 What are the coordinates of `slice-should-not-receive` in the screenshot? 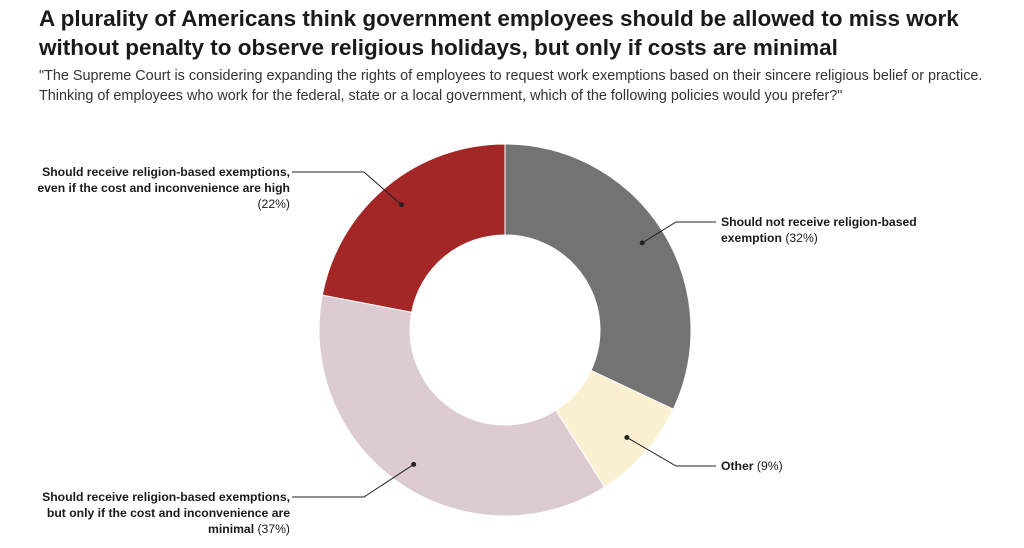 It's located at (598, 276).